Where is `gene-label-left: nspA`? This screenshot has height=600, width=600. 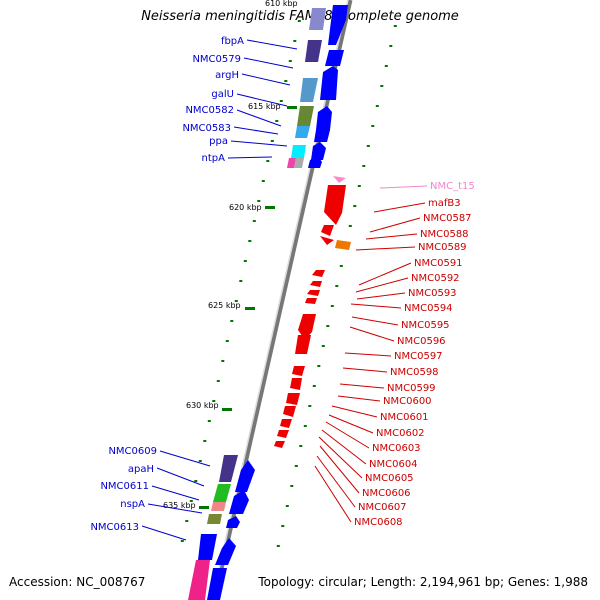 gene-label-left: nspA is located at coordinates (132, 504).